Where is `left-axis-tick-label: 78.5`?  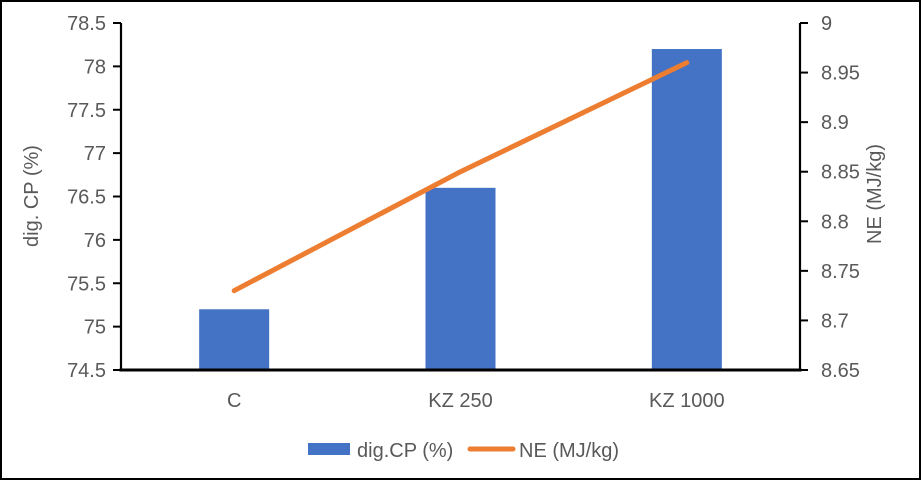 left-axis-tick-label: 78.5 is located at coordinates (86, 24).